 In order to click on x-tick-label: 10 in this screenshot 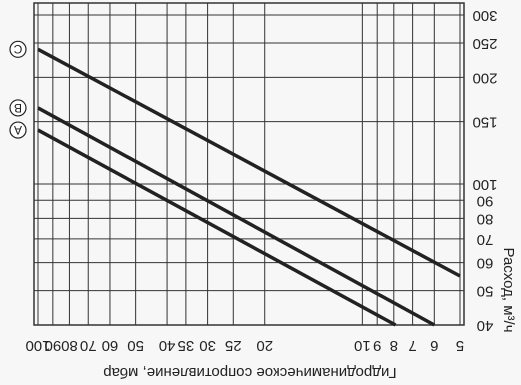, I will do `click(362, 345)`.